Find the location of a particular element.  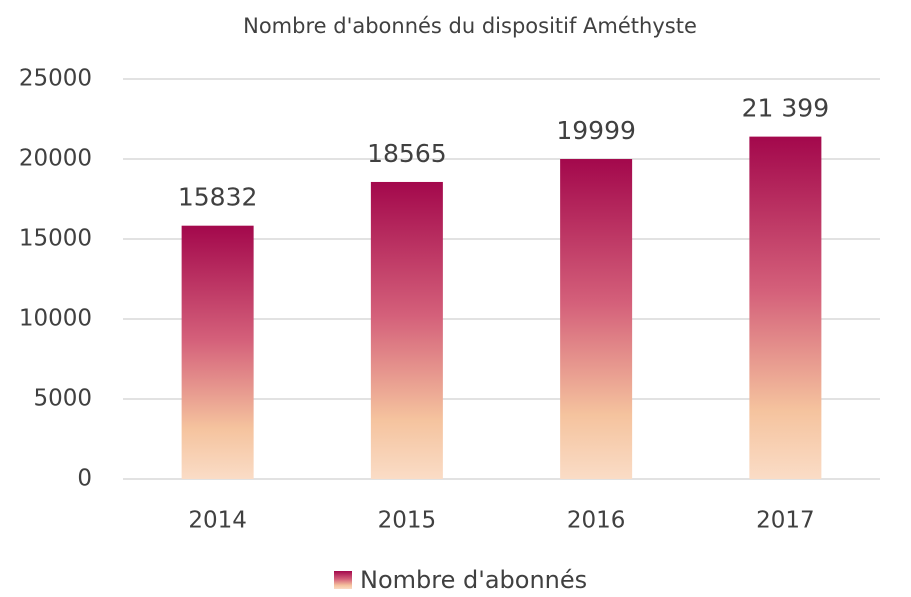

y-tick-label: 10000 is located at coordinates (55, 319).